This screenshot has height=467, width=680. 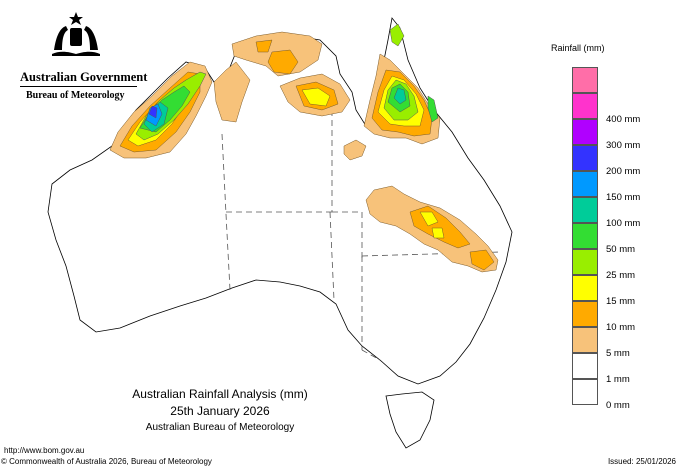 I want to click on logo-divider, so click(x=78, y=86).